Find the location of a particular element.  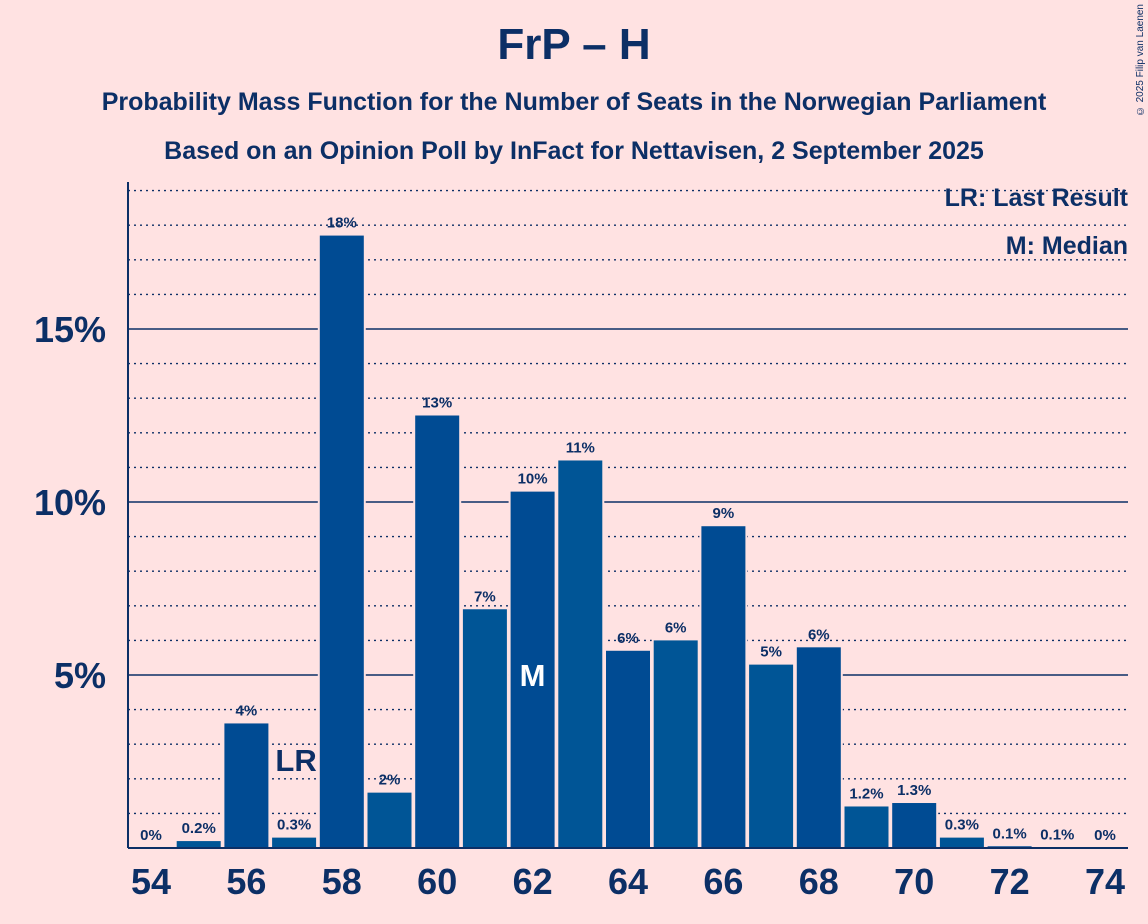

x-tick-label: 62 is located at coordinates (533, 881).